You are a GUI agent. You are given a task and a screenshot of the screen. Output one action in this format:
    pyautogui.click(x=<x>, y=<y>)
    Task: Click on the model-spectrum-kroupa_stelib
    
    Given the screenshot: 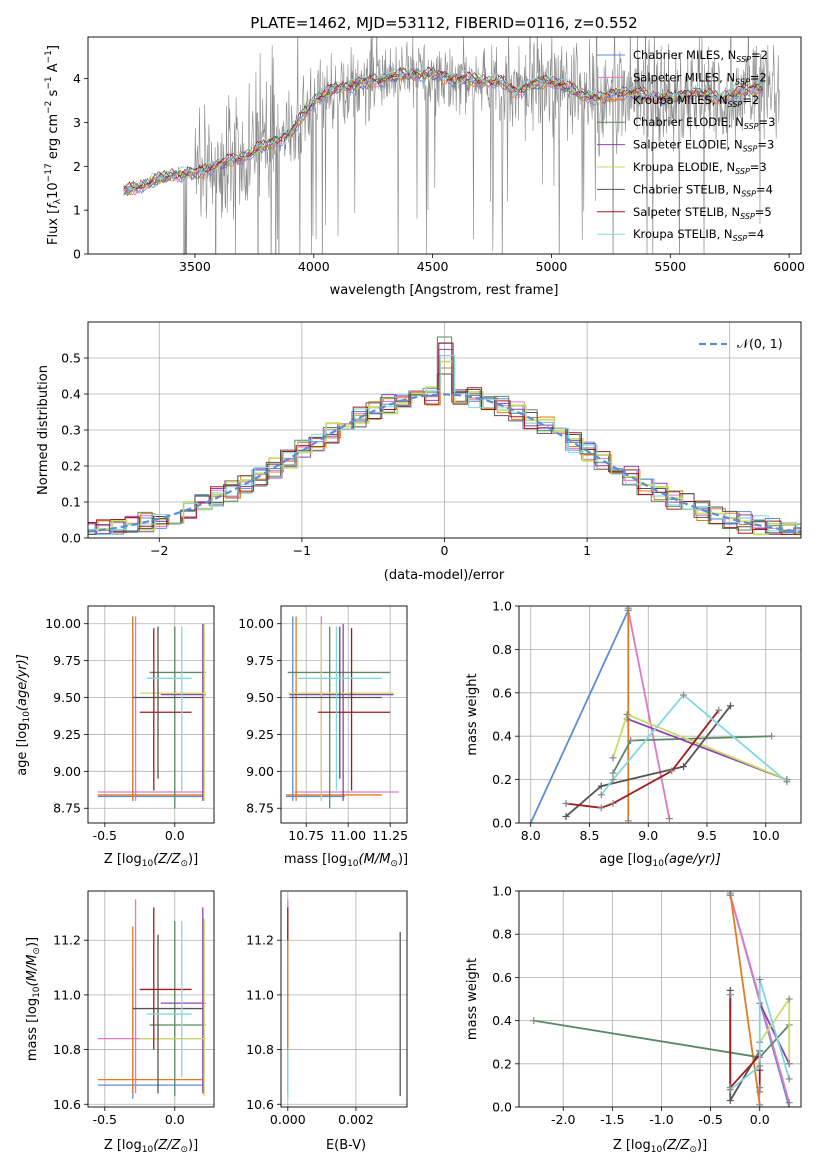 What is the action you would take?
    pyautogui.click(x=443, y=128)
    